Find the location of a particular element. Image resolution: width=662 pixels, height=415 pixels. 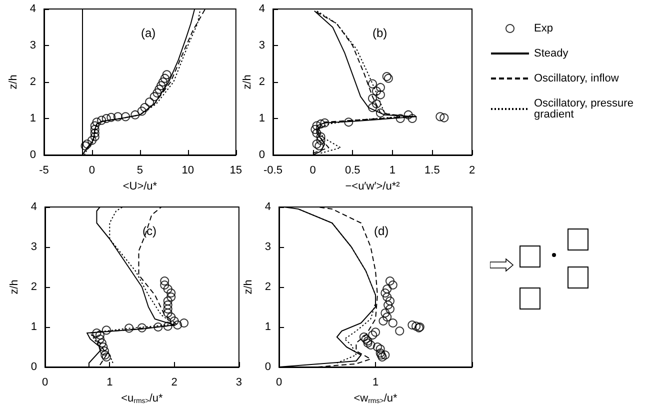

x-tick-label: -5 is located at coordinates (44, 170).